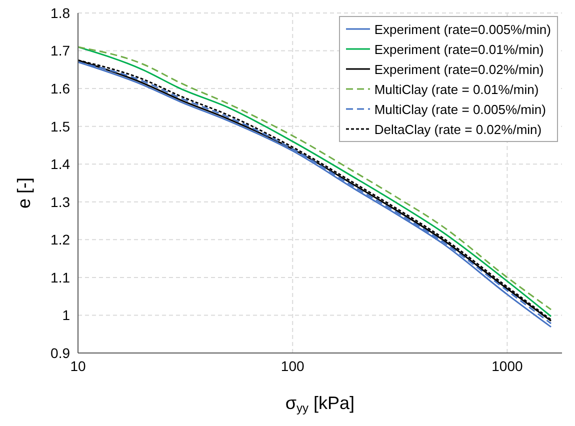 This screenshot has width=575, height=426. What do you see at coordinates (24, 193) in the screenshot?
I see `y-axis-title: e [-]` at bounding box center [24, 193].